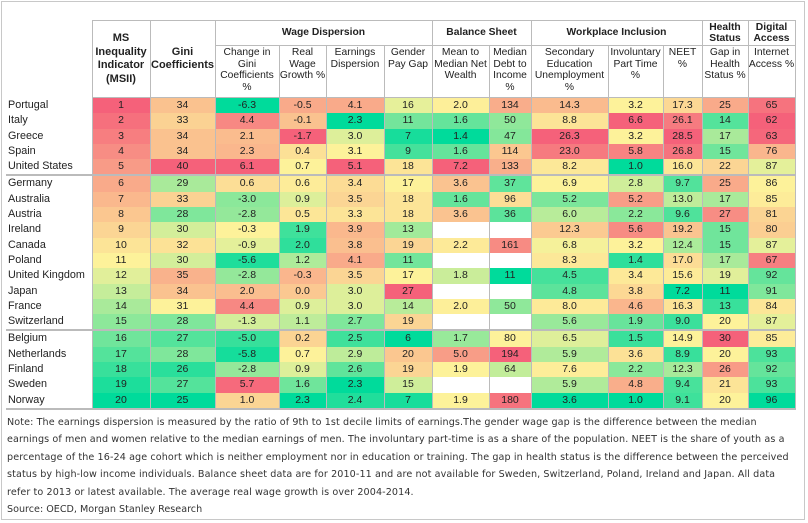  Describe the element at coordinates (682, 136) in the screenshot. I see `heatmap-cell: 28.5` at that location.